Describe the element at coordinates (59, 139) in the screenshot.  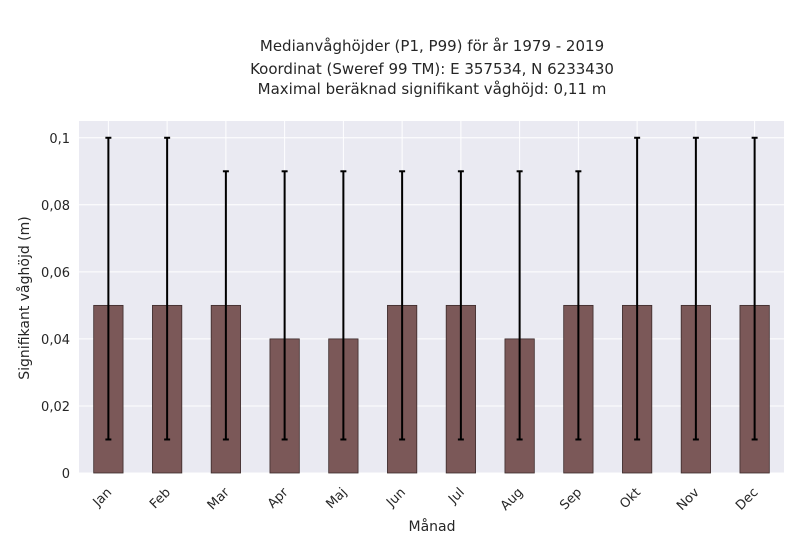
I see `y-tick-label: 0,1` at that location.